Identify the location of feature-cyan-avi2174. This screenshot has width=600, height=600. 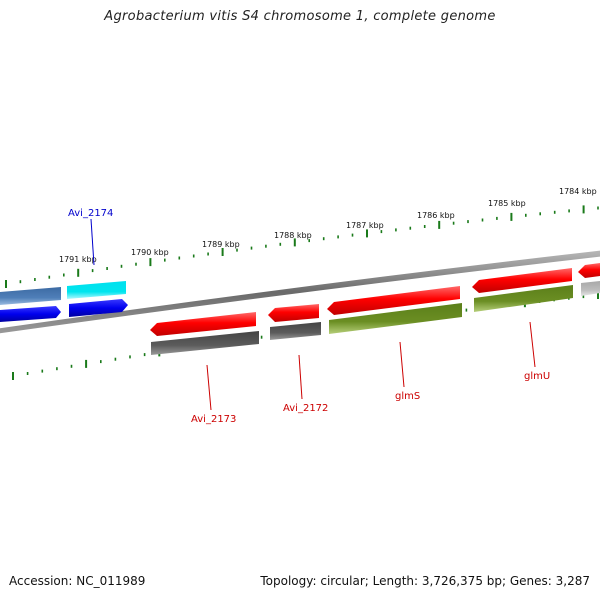
(96, 290).